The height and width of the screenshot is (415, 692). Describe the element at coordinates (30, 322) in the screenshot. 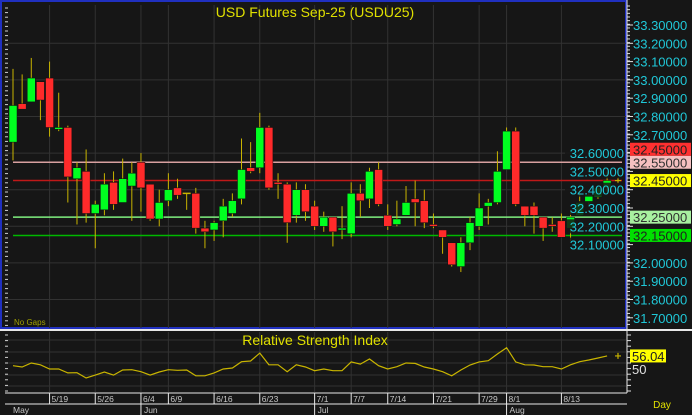

I see `no-gaps-label: No Gaps` at that location.